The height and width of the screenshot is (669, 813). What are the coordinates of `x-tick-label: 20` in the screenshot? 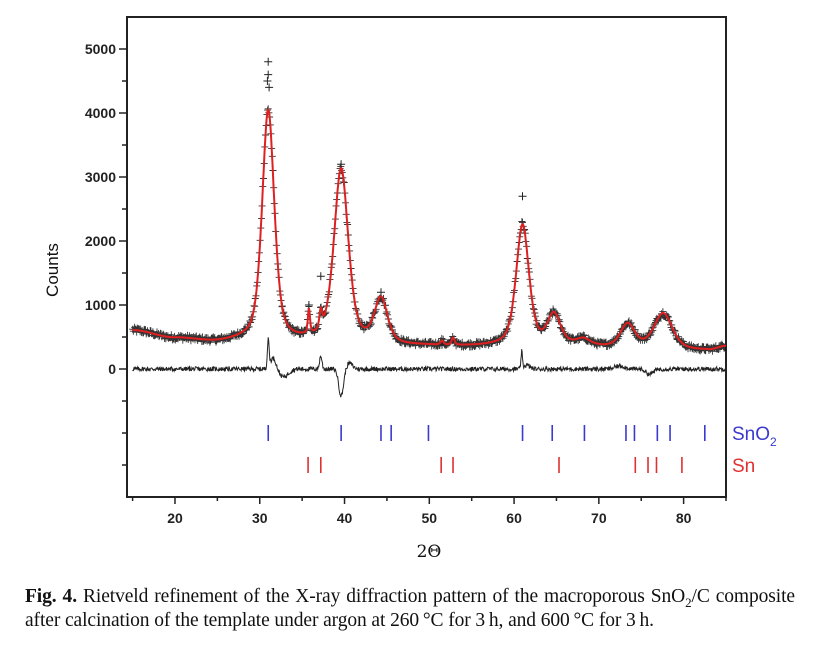 It's located at (175, 518).